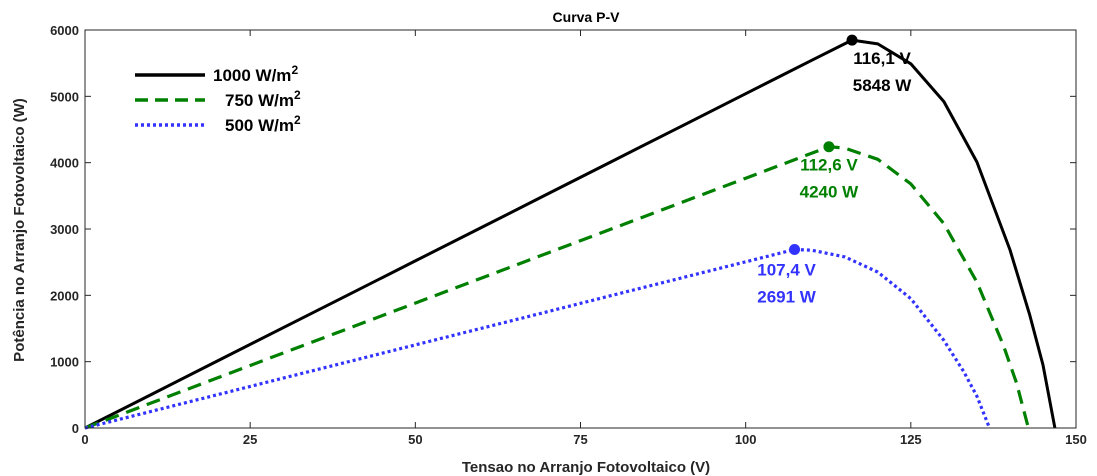  Describe the element at coordinates (580, 439) in the screenshot. I see `x-tick-label-3: 75` at that location.